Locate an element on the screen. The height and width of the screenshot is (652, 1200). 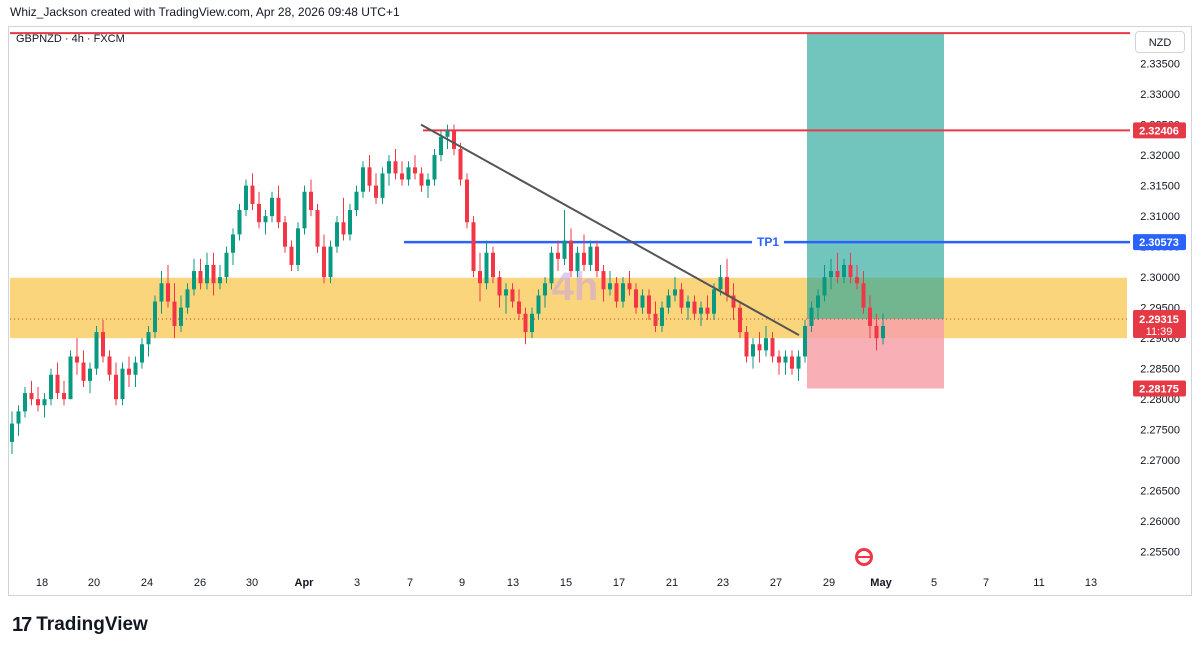
symbol-label: GBPNZD · 4h · FXCM is located at coordinates (70, 39).